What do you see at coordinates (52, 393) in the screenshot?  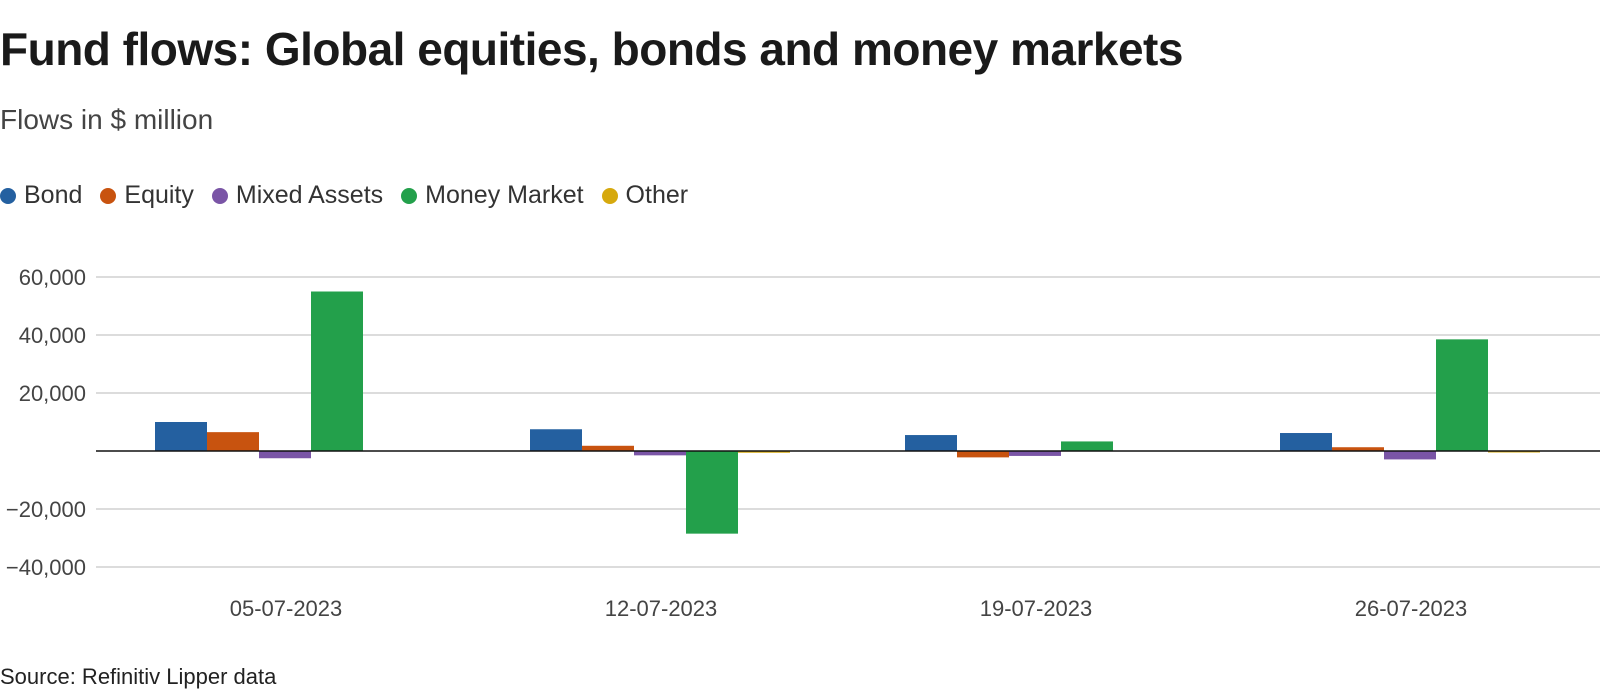 I see `y-tick-label: 20,000` at bounding box center [52, 393].